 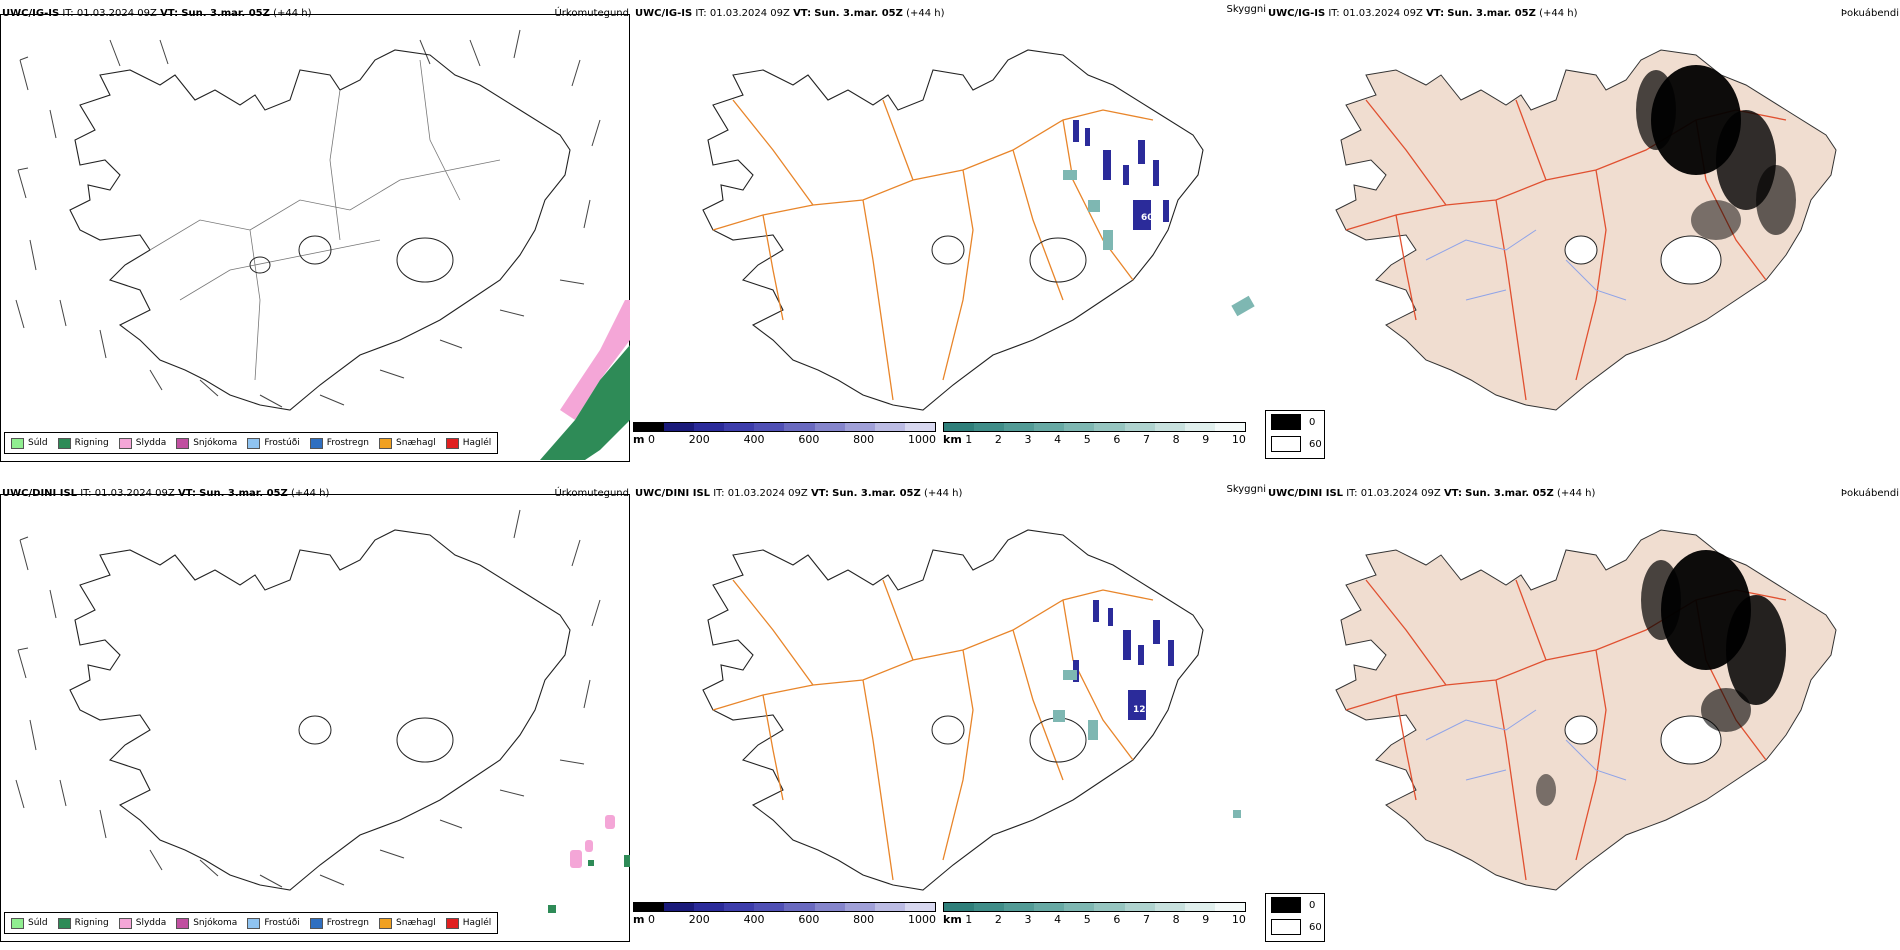 I want to click on panel-title: Úrkomutegund, so click(x=591, y=493).